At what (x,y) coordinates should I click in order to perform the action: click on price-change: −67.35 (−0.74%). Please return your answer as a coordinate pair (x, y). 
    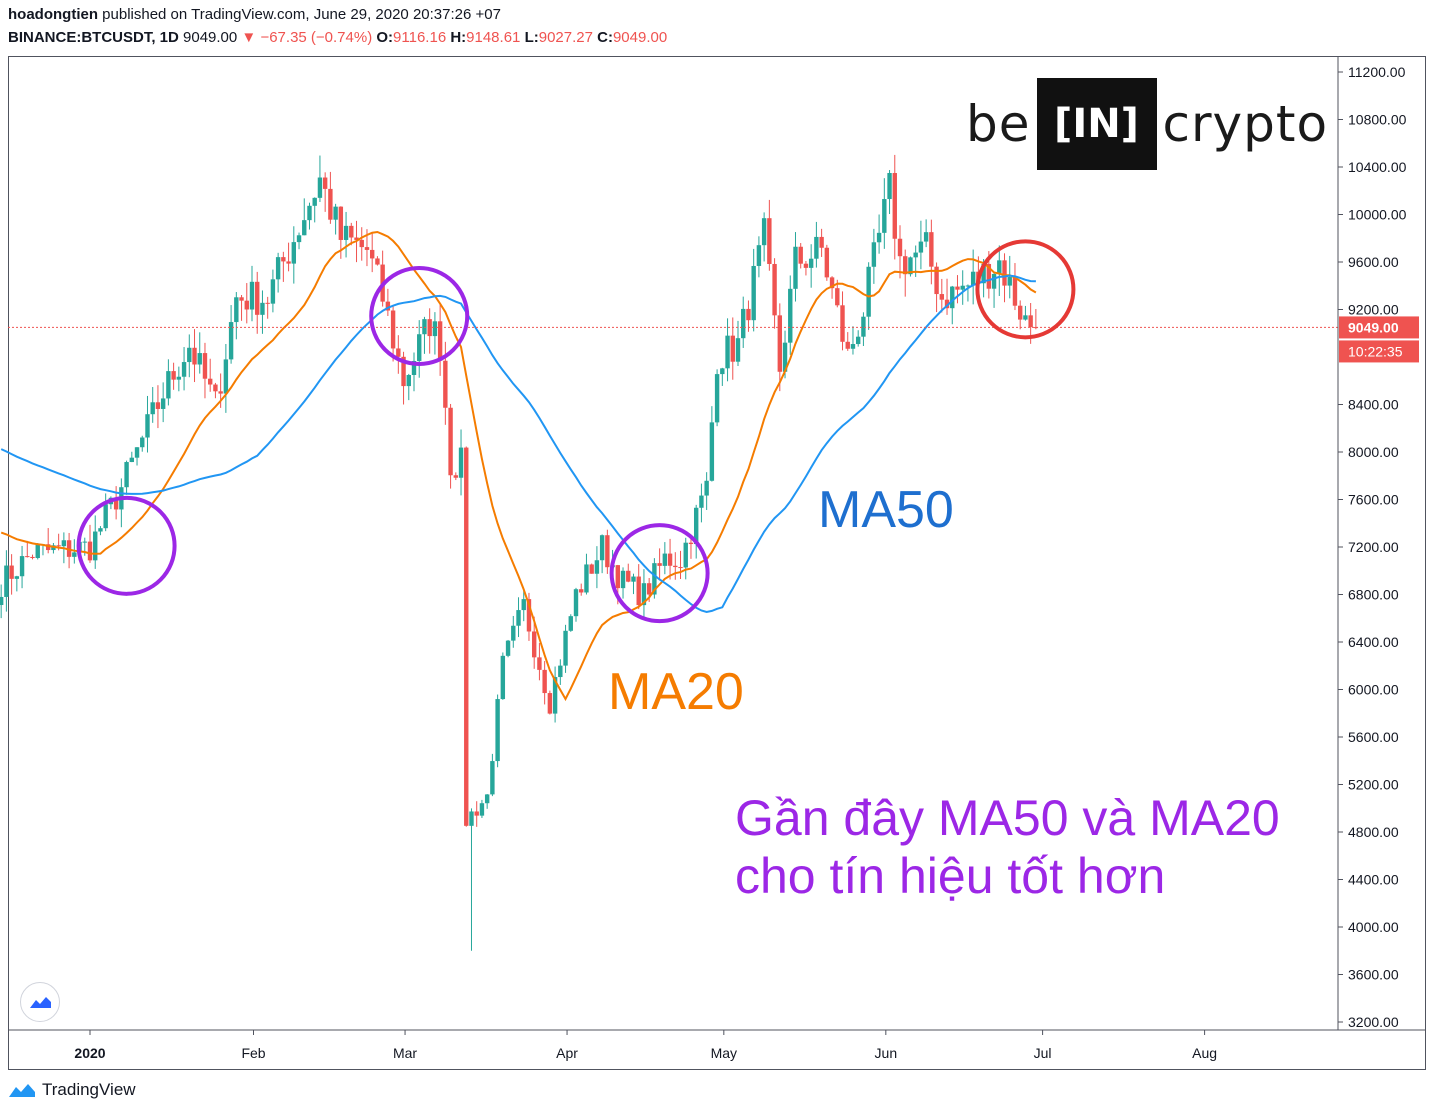
    Looking at the image, I should click on (316, 37).